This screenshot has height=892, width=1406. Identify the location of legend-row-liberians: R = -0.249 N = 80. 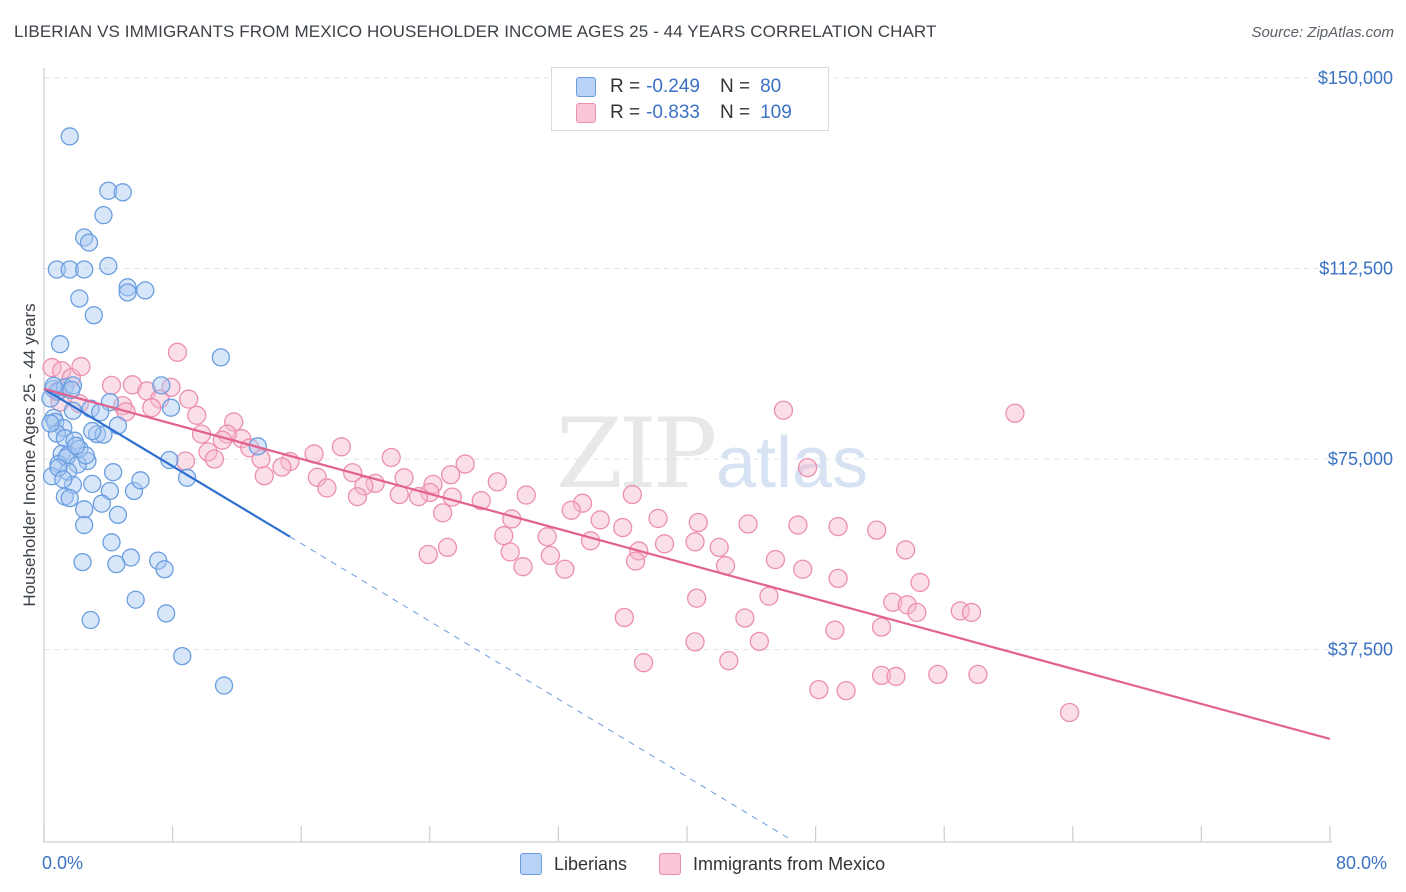
(678, 87).